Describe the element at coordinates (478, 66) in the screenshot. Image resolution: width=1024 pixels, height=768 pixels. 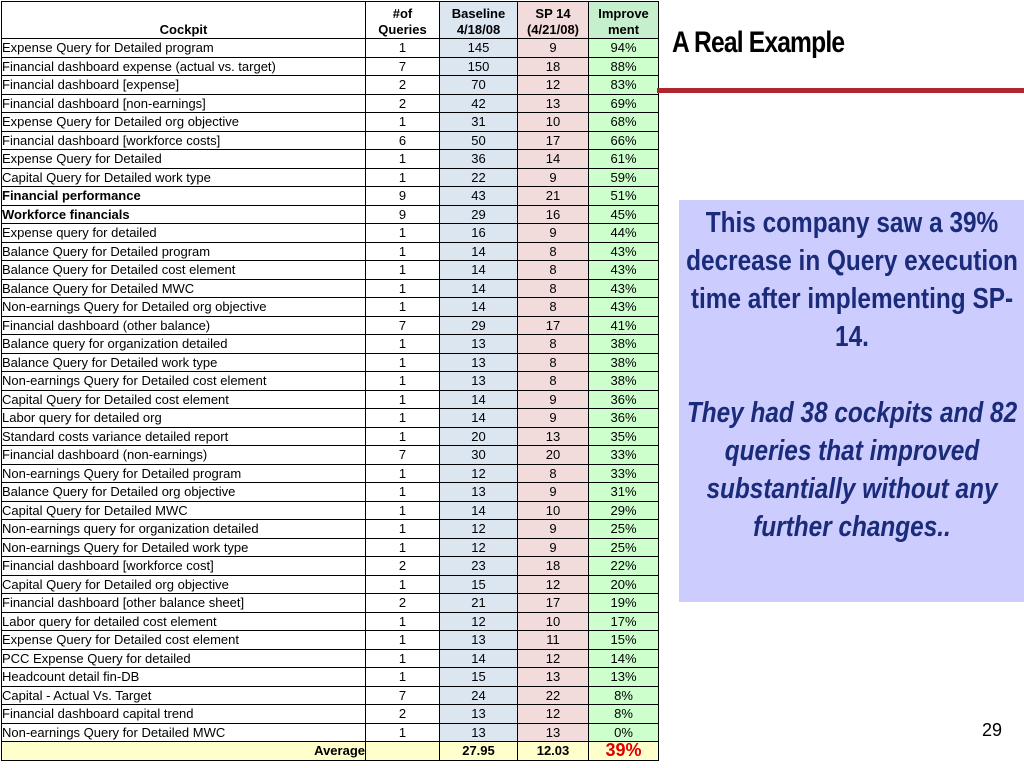
I see `baseline-value: 150` at that location.